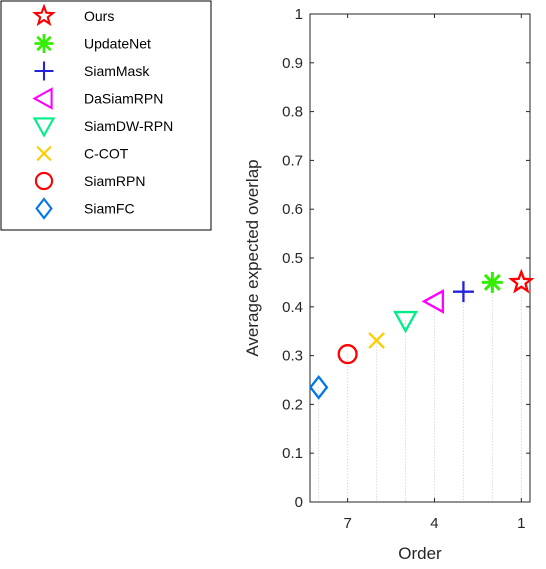  I want to click on legend-marker-siammask, so click(44, 71).